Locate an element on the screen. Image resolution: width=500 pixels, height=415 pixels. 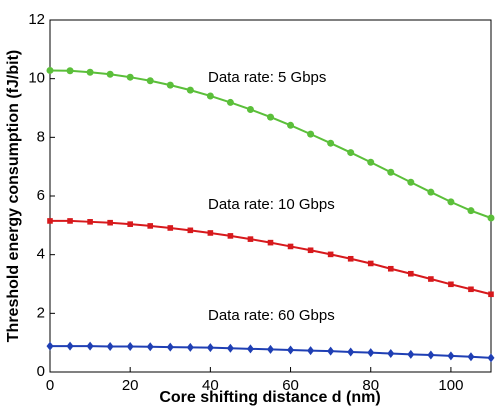
y-tick-label: 0 is located at coordinates (41, 371).